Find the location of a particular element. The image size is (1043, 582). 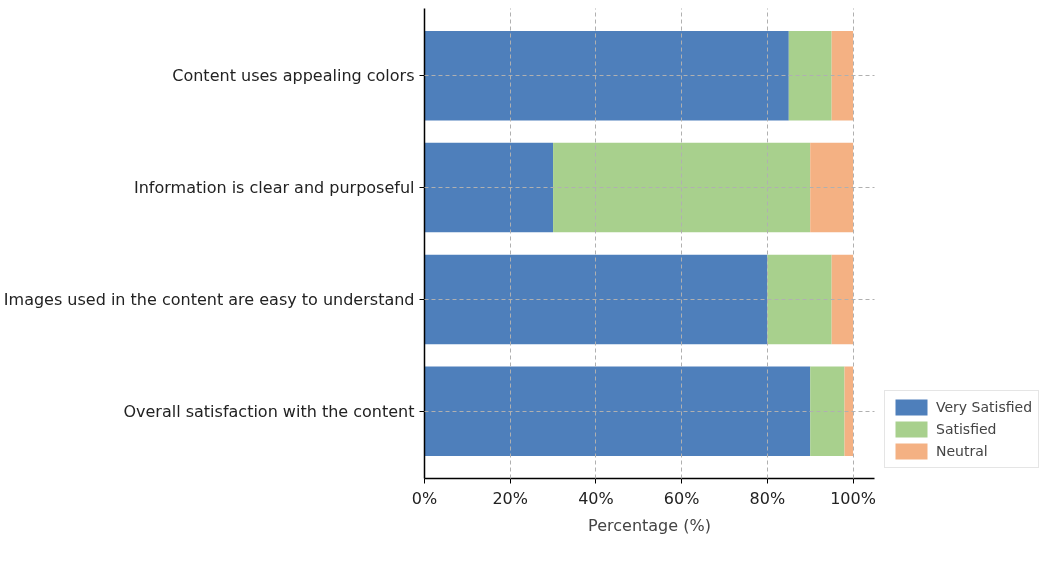

legend-label: Satisfied is located at coordinates (966, 429).